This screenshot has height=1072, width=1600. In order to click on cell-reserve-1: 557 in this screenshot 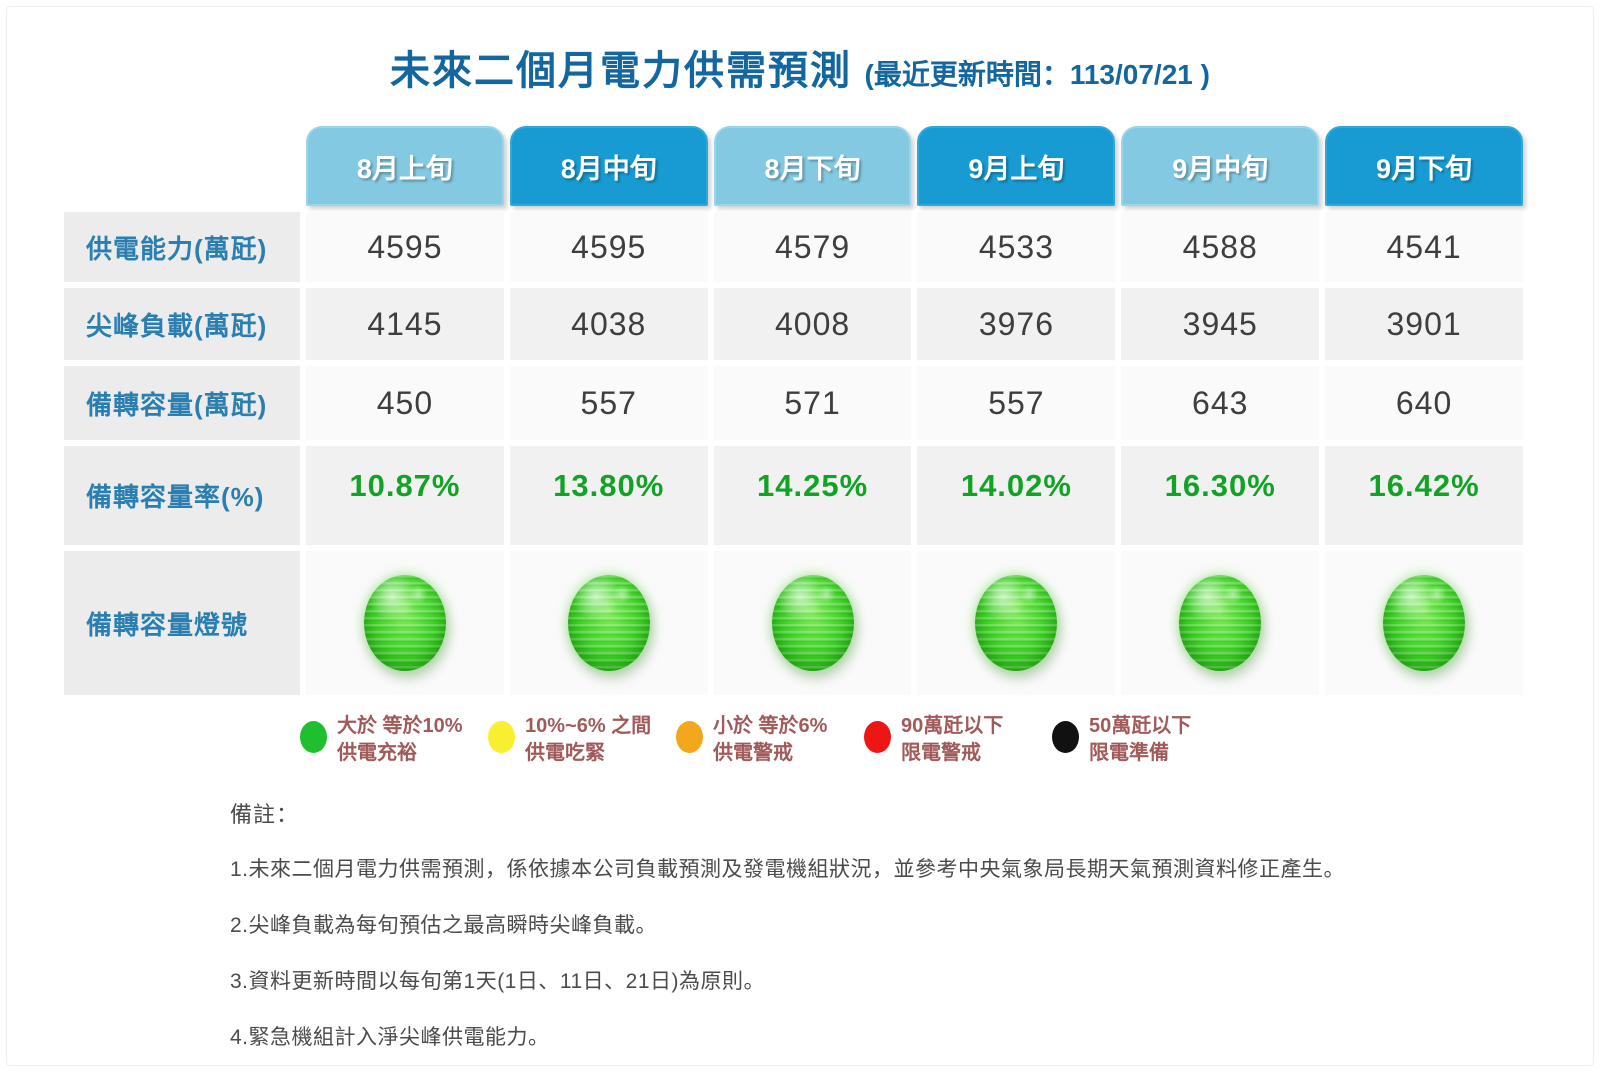, I will do `click(608, 403)`.